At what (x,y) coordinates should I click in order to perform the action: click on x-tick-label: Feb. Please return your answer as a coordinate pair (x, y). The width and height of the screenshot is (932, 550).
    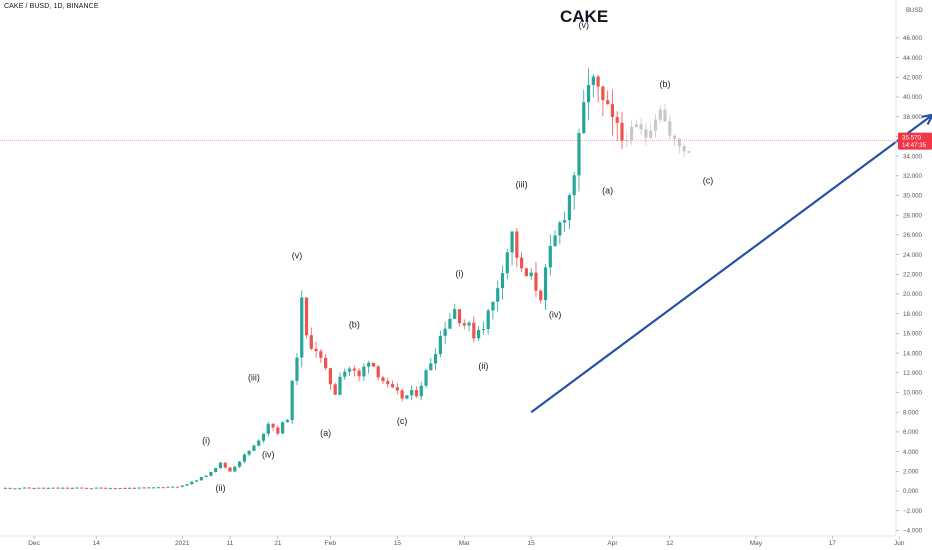
    Looking at the image, I should click on (331, 543).